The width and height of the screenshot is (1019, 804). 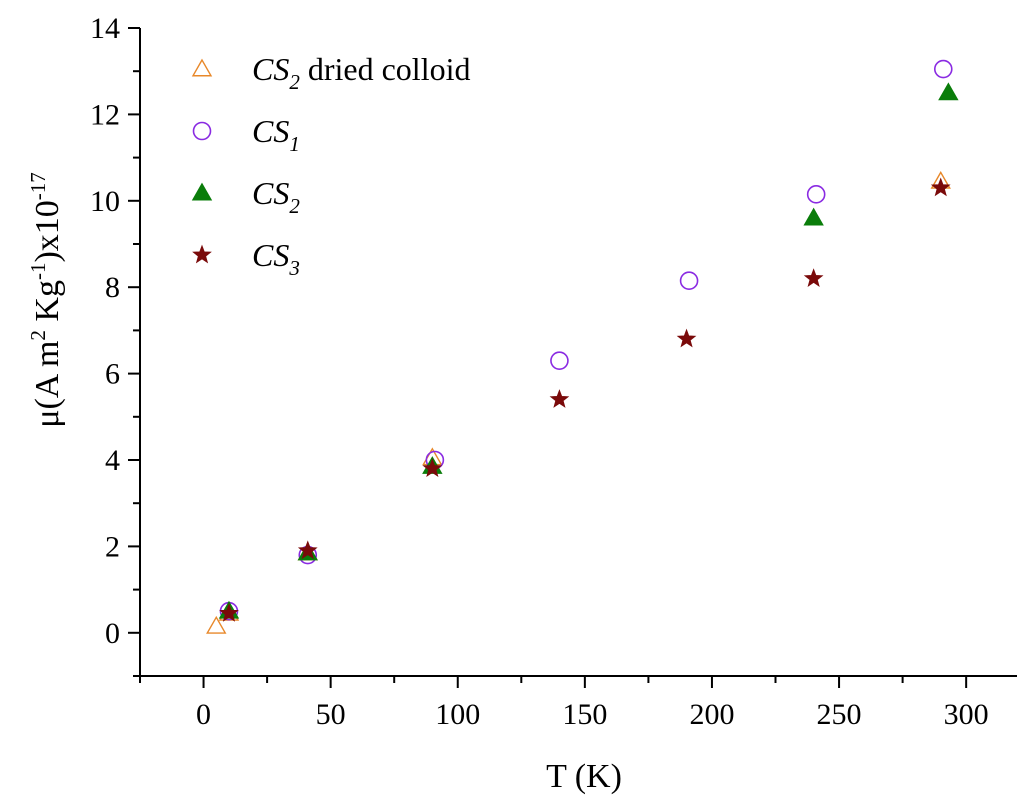 I want to click on legend-label: CS2 dried colloid, so click(x=361, y=72).